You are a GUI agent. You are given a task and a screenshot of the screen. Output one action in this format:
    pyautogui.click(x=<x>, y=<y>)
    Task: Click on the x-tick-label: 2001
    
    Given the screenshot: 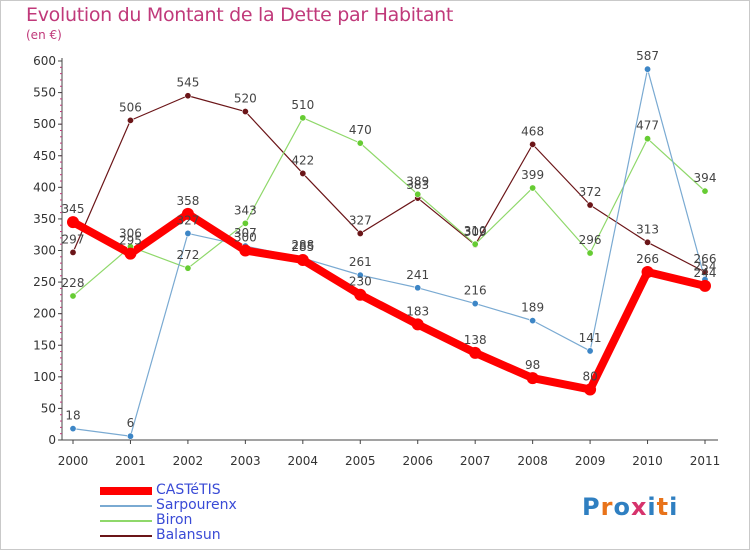 What is the action you would take?
    pyautogui.click(x=130, y=461)
    